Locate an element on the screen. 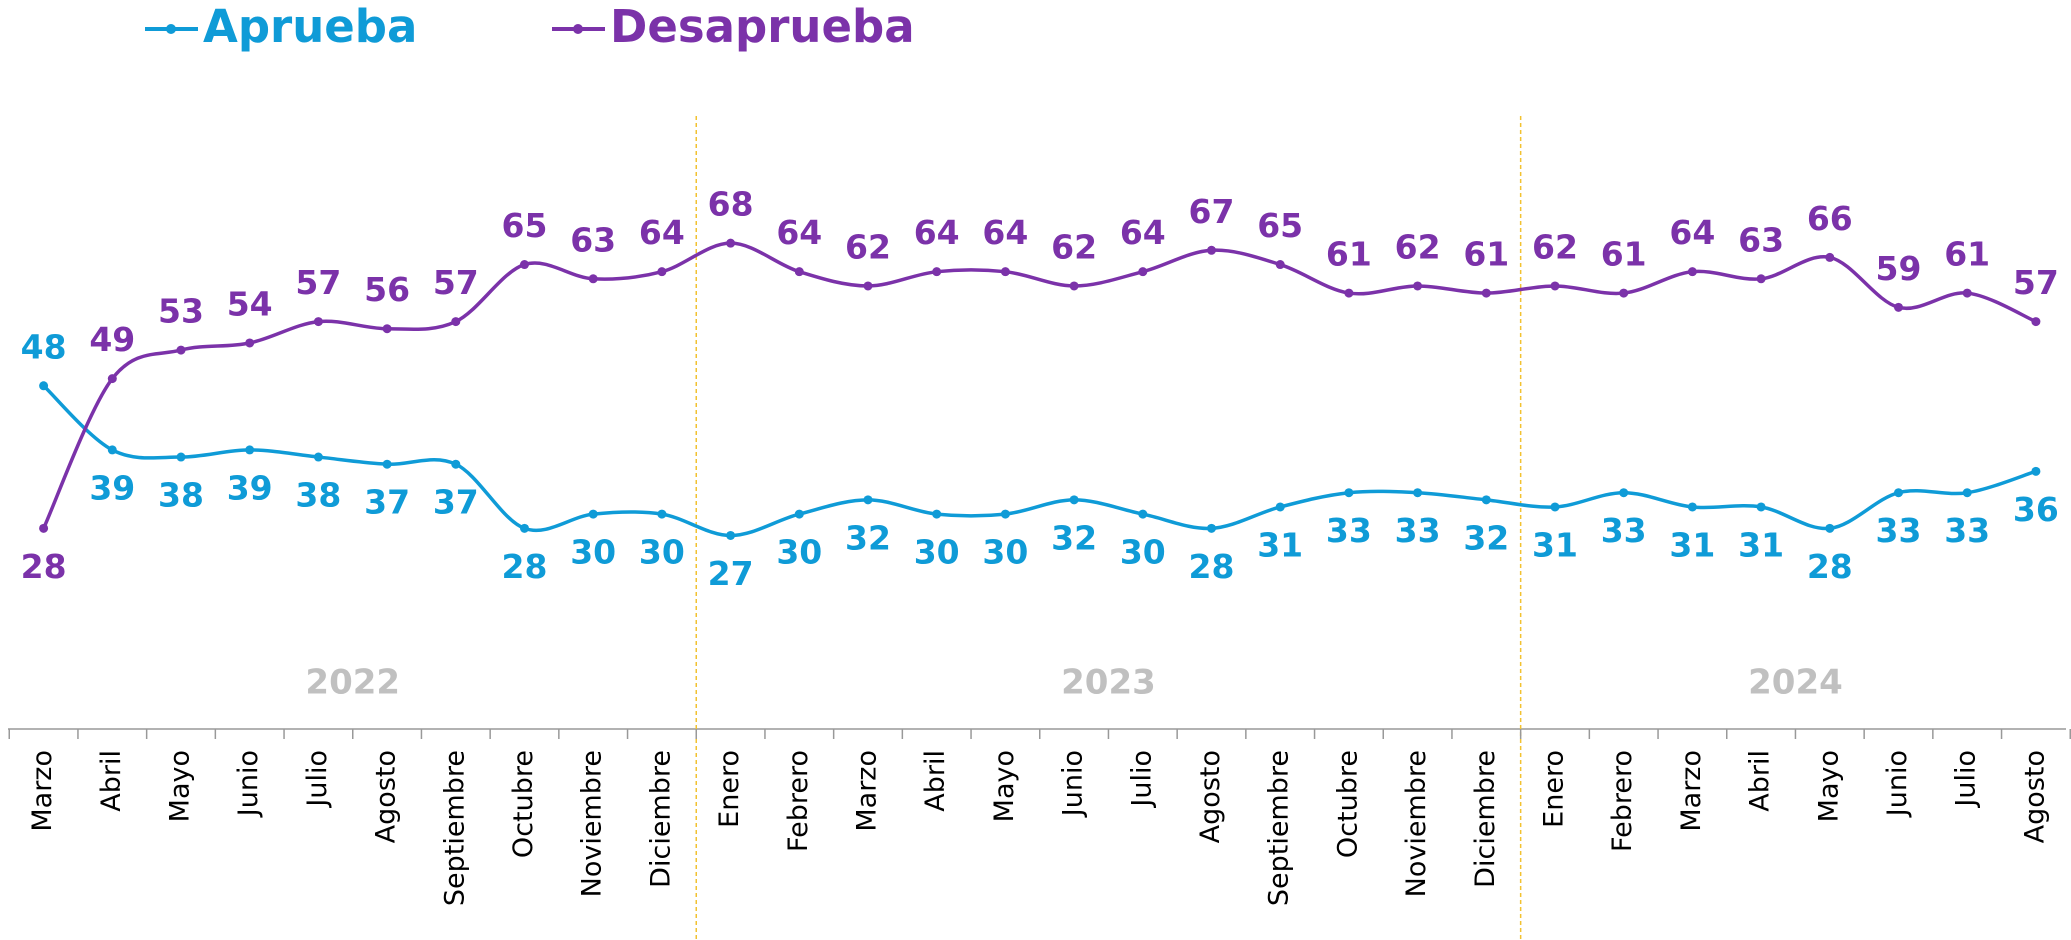  data-label: 27 is located at coordinates (731, 573).